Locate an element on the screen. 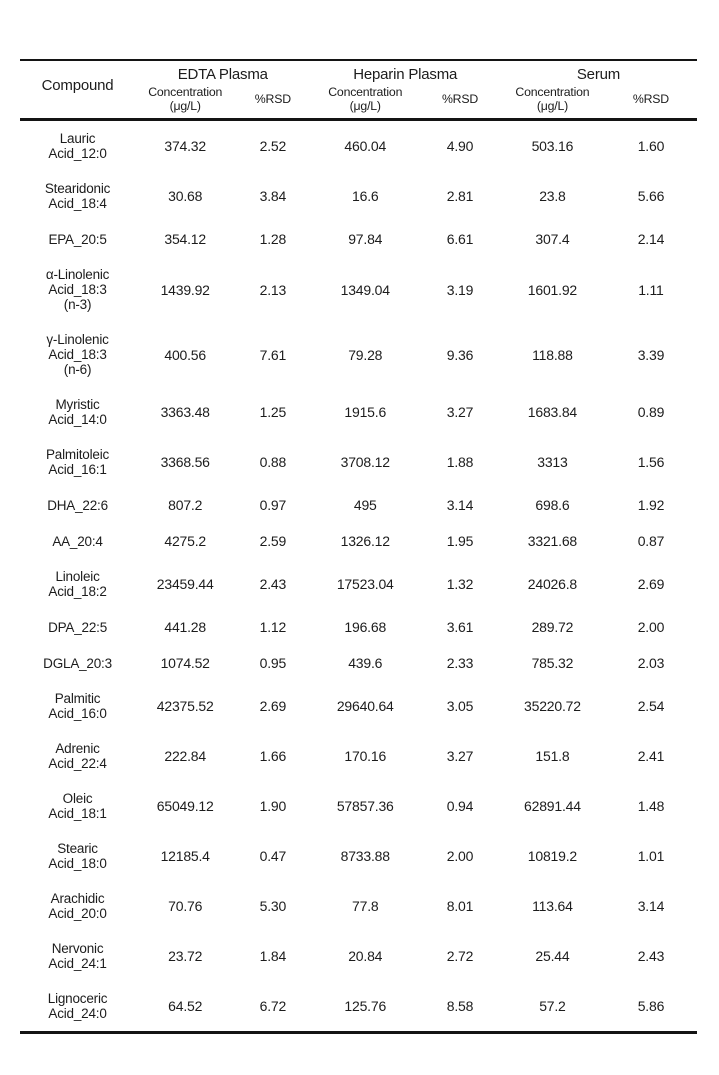 The image size is (719, 1075). rsd-cell: 4.90 is located at coordinates (460, 146).